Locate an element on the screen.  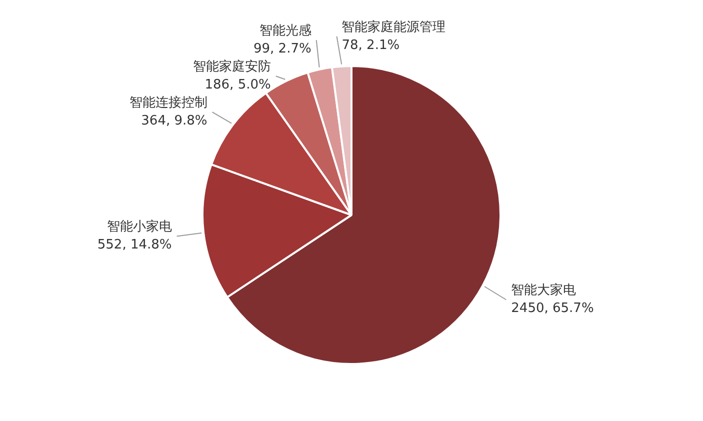
data-label: 78, 2.1% is located at coordinates (371, 45).